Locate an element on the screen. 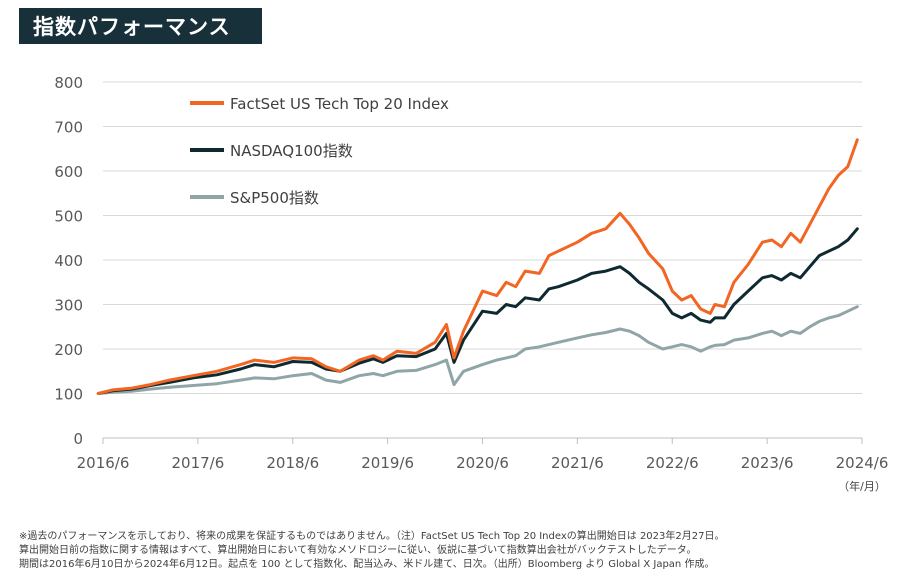 This screenshot has height=581, width=907. x-tick-label: 2021/6 is located at coordinates (577, 463).